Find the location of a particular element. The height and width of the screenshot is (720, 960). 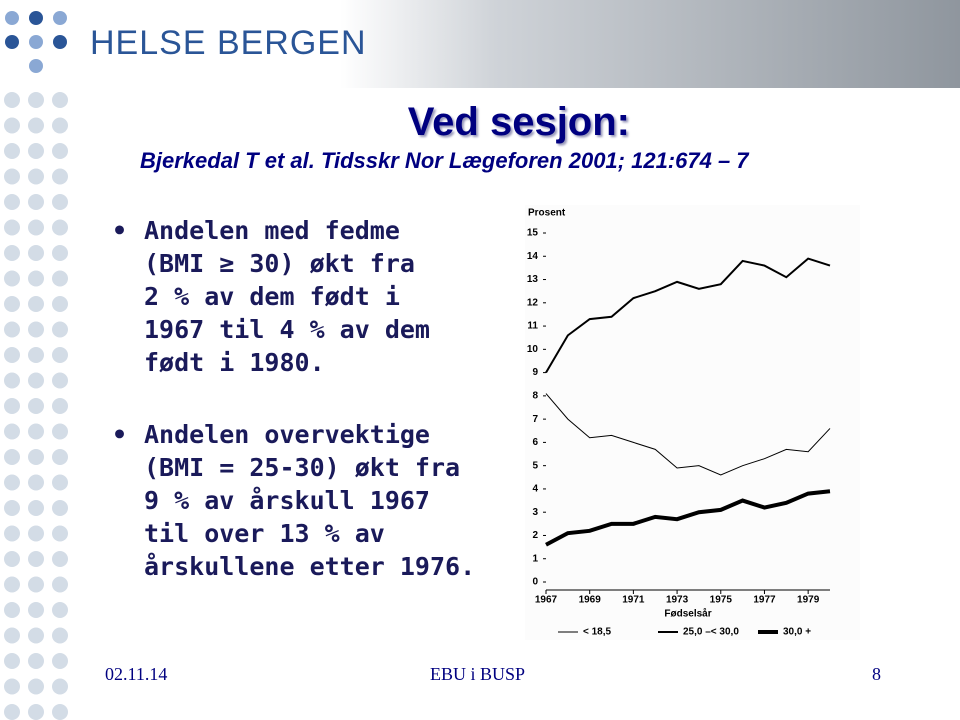

bullet-line: 1967 til 4 % av dem is located at coordinates (287, 329).